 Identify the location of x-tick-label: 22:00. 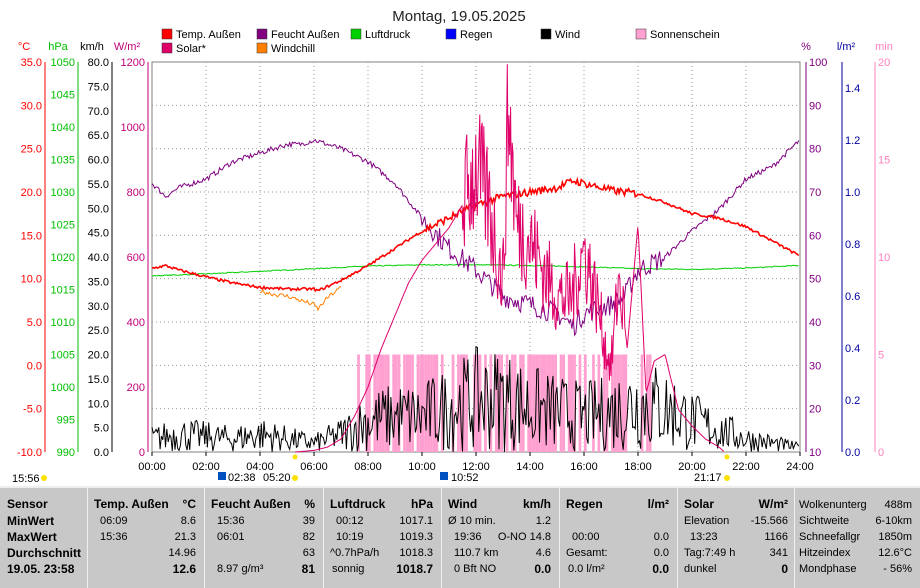
(746, 467).